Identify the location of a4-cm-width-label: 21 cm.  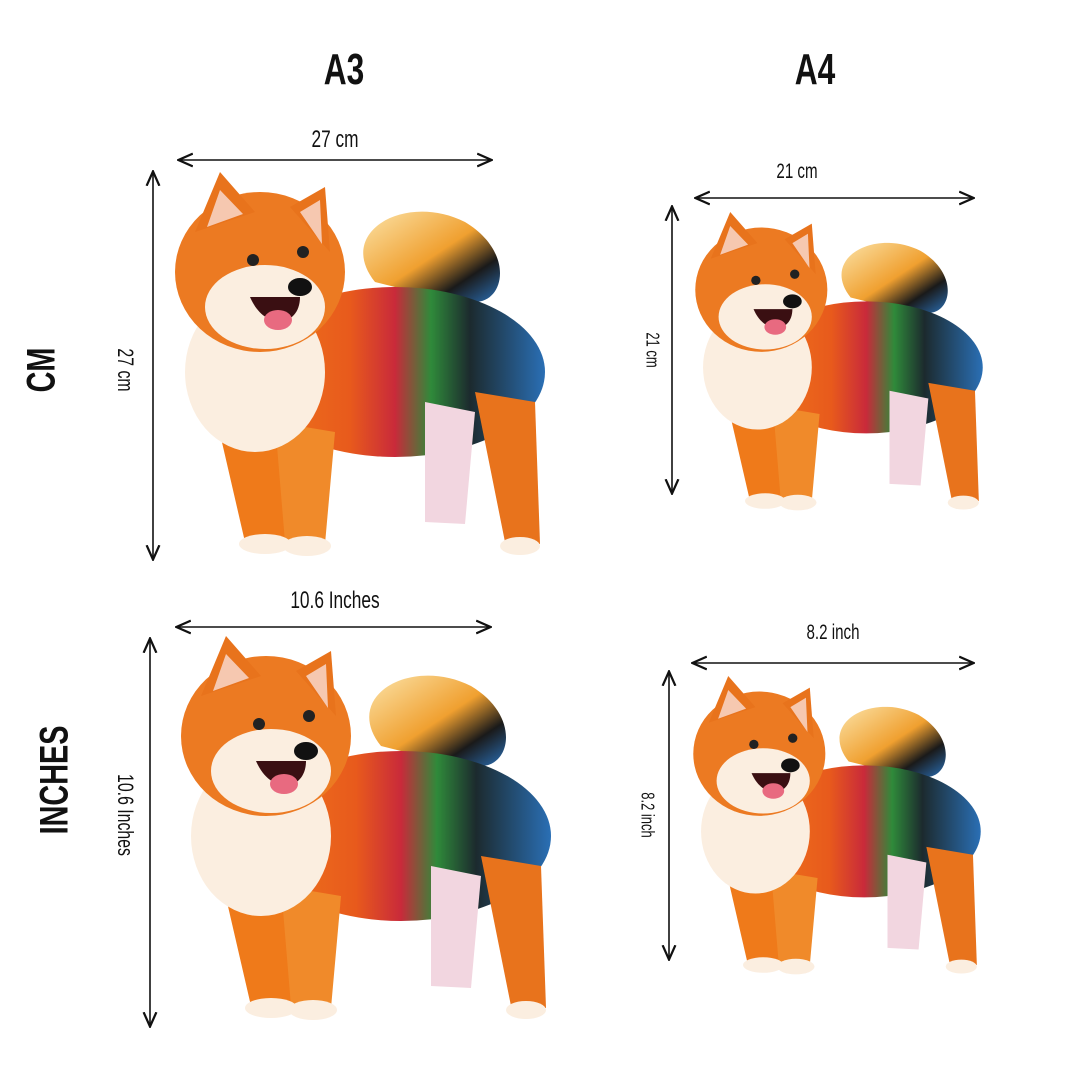
(797, 171).